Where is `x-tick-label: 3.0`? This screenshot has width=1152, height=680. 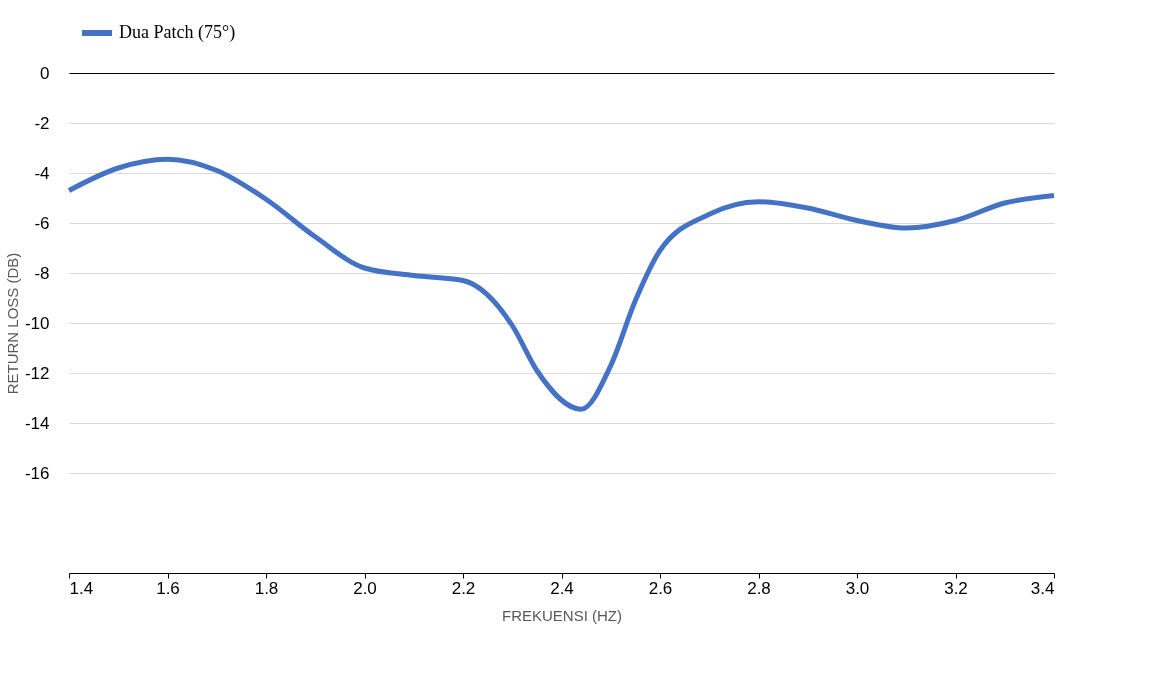 x-tick-label: 3.0 is located at coordinates (857, 588).